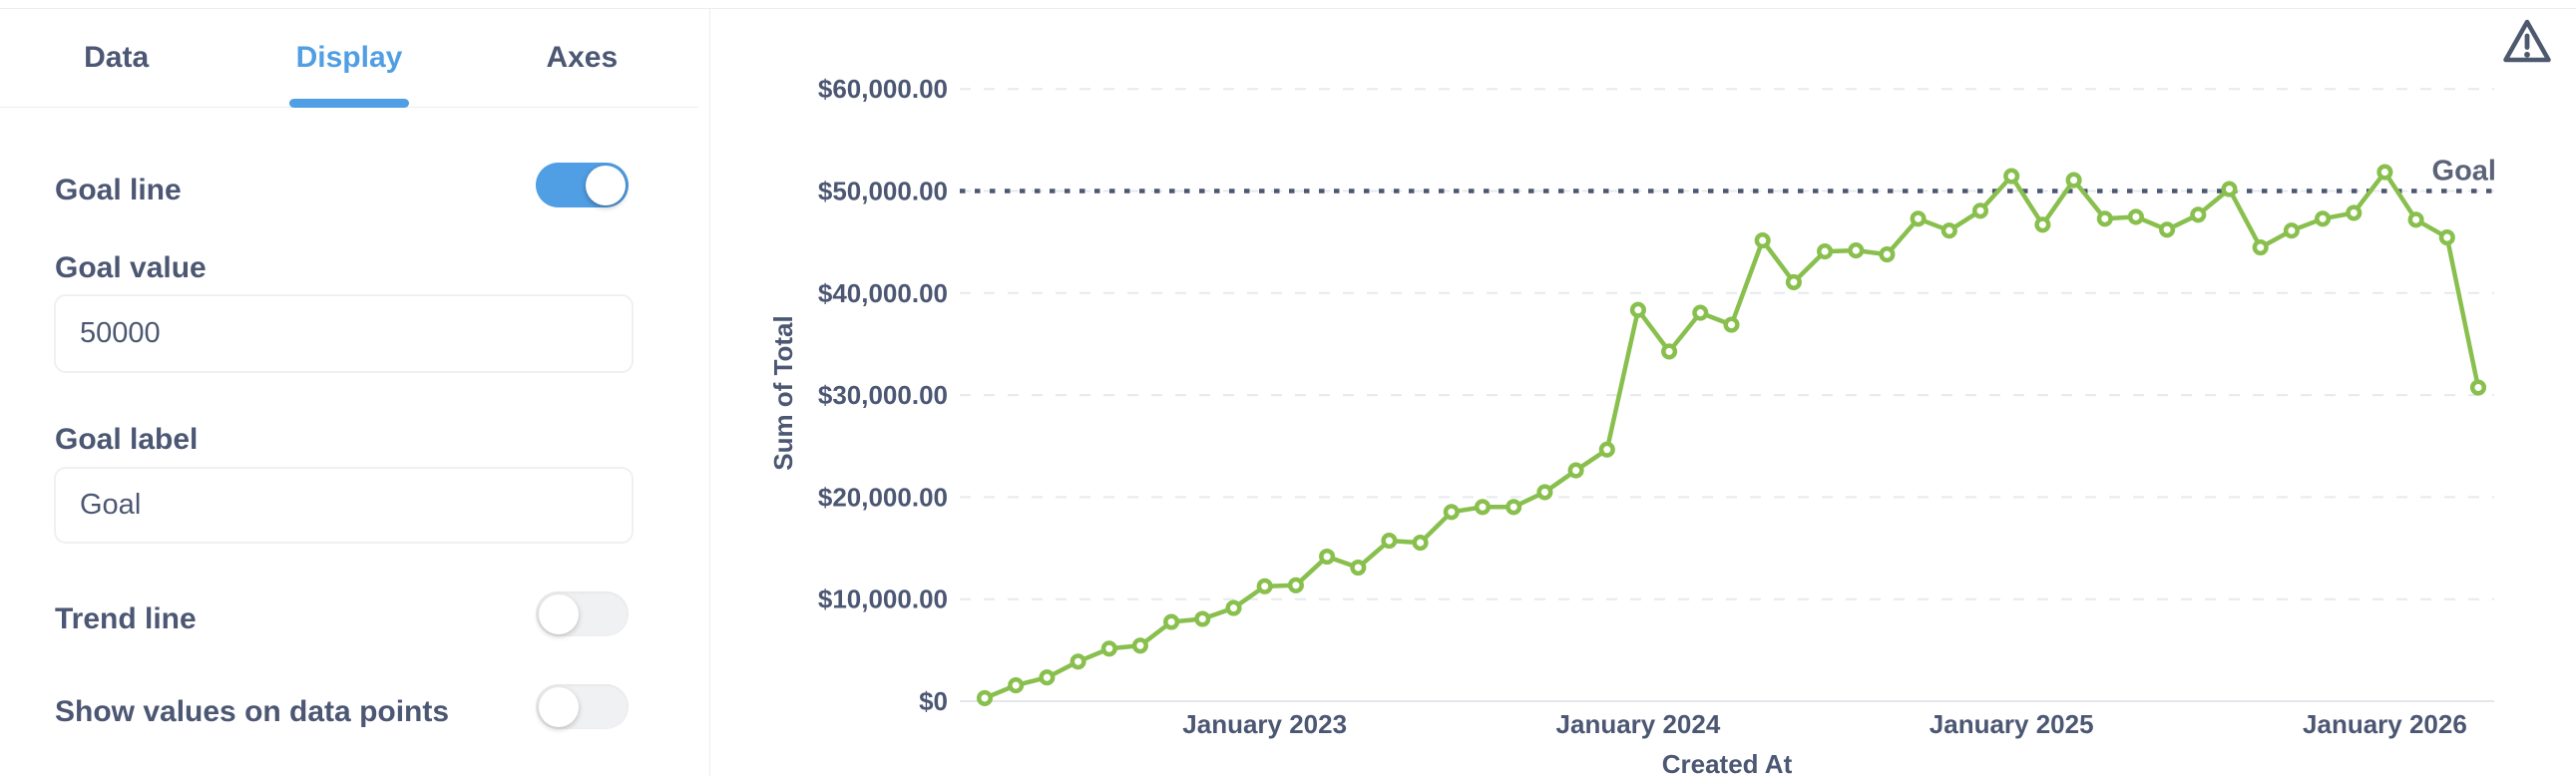 The image size is (2576, 776). Describe the element at coordinates (2464, 172) in the screenshot. I see `goal-line-text: Goal` at that location.